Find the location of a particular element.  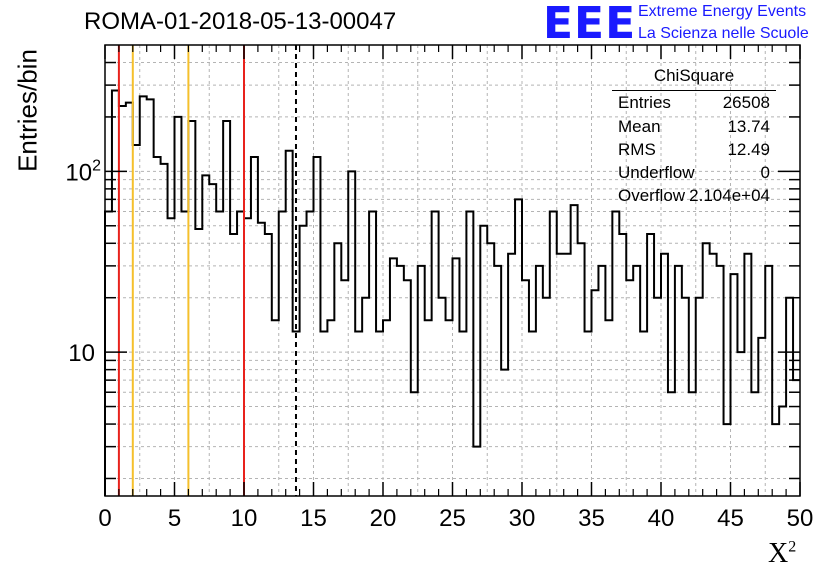

x-tick-label: 45 is located at coordinates (730, 518).